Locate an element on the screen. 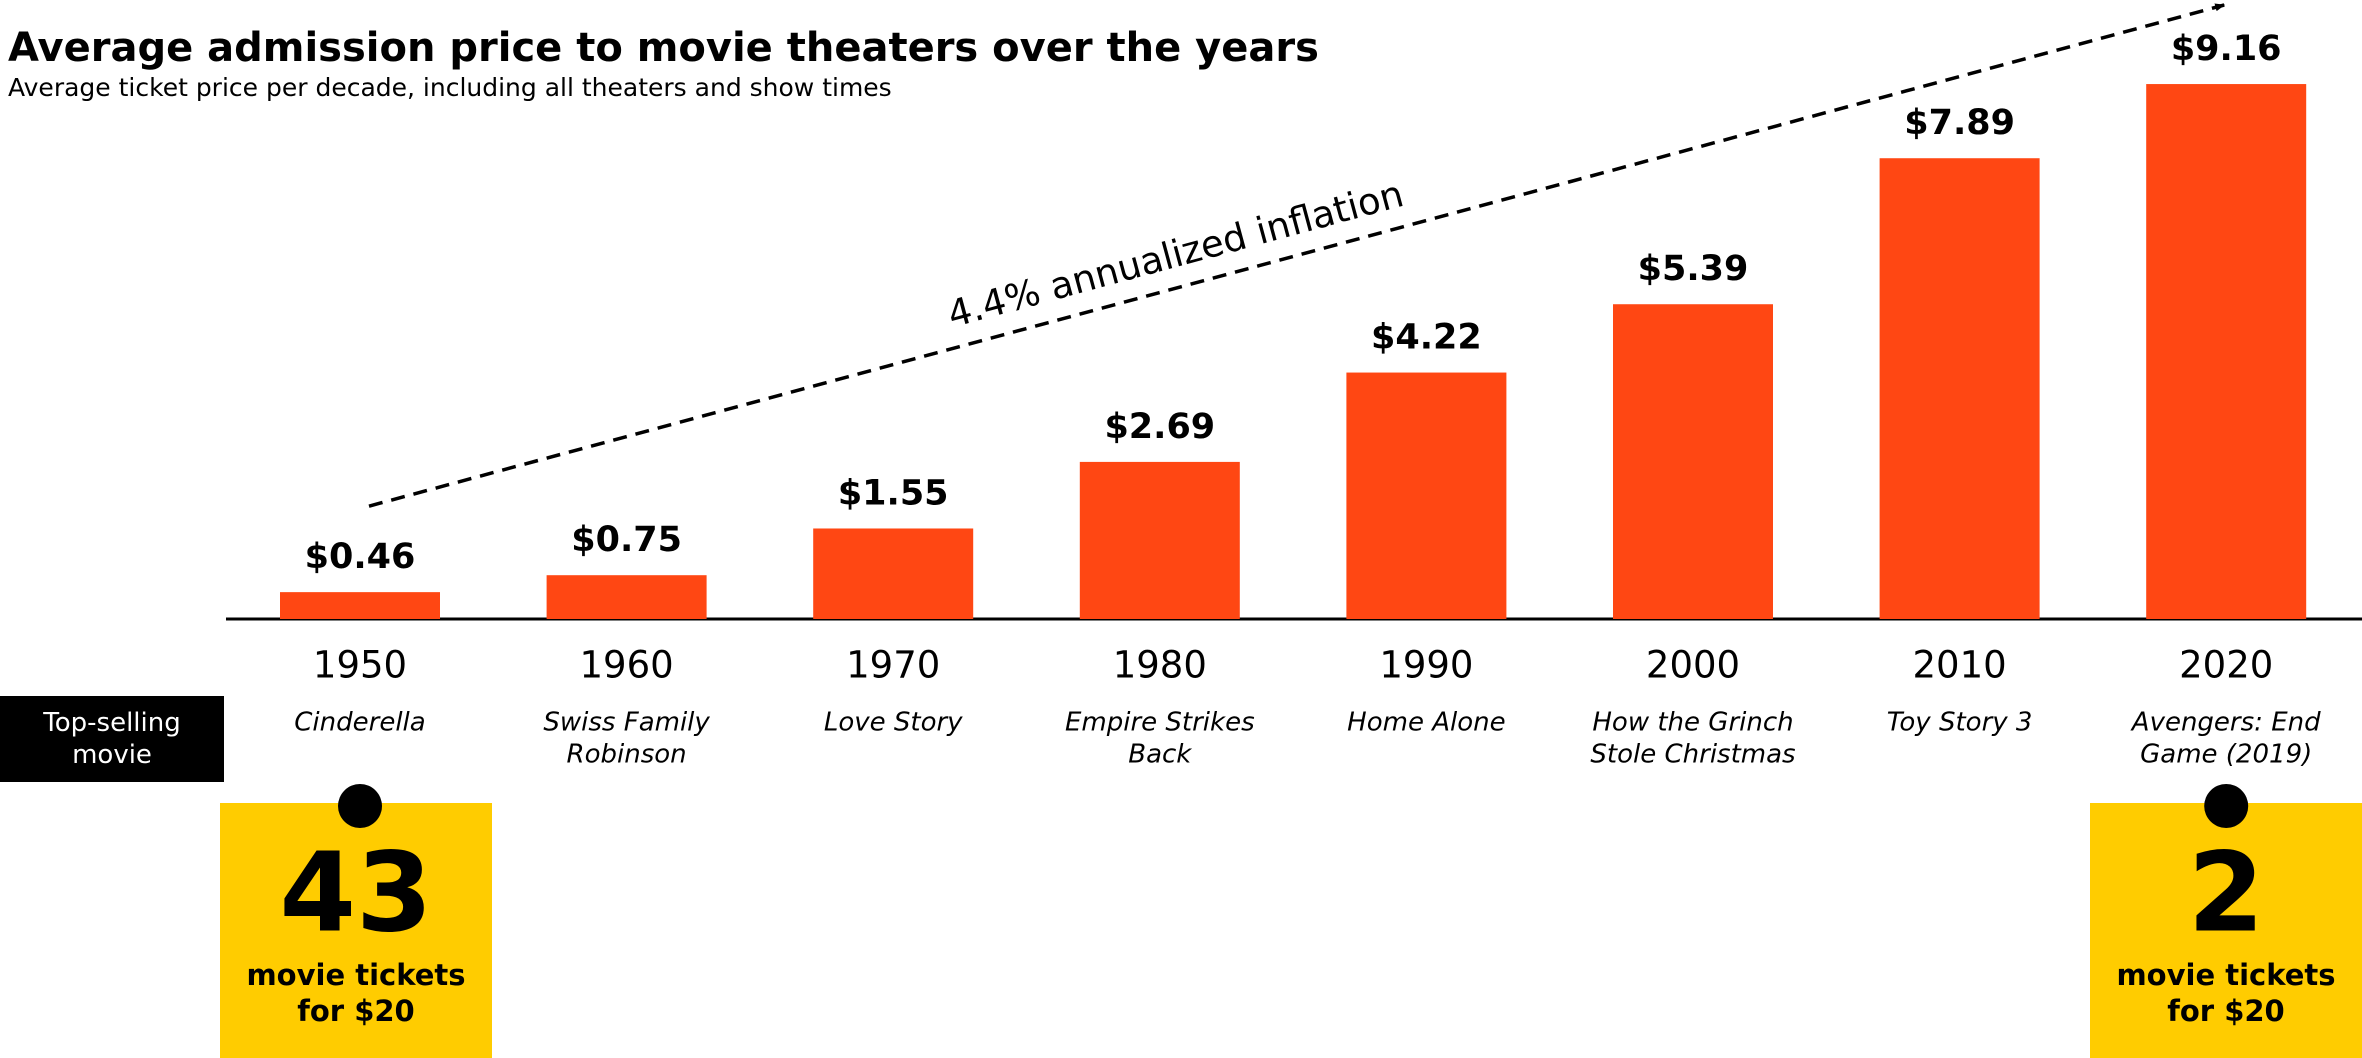 This screenshot has width=2362, height=1058. movie-label: Cinderella is located at coordinates (359, 723).